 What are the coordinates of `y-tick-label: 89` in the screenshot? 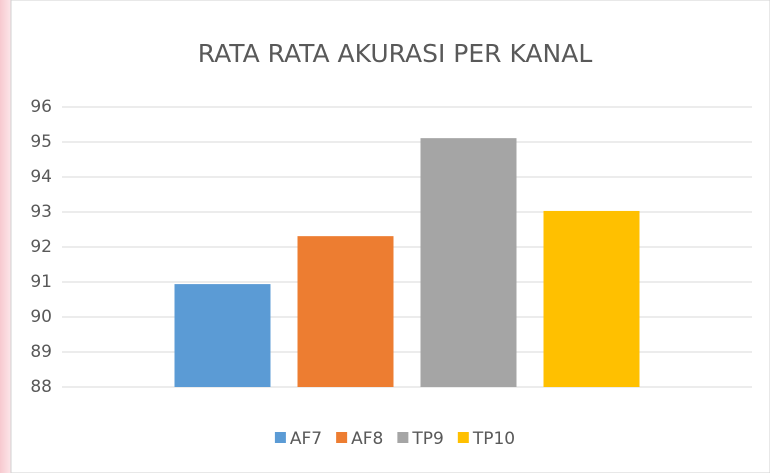 It's located at (41, 352).